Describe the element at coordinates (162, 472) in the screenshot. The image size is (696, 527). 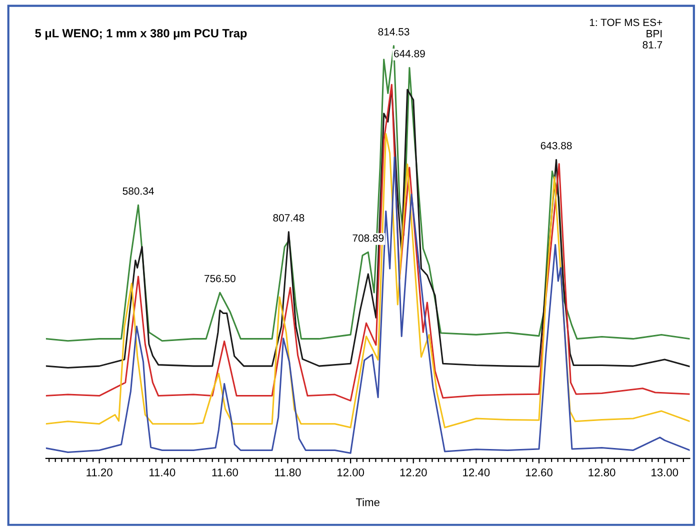
I see `x-tick-label: 11.40` at that location.